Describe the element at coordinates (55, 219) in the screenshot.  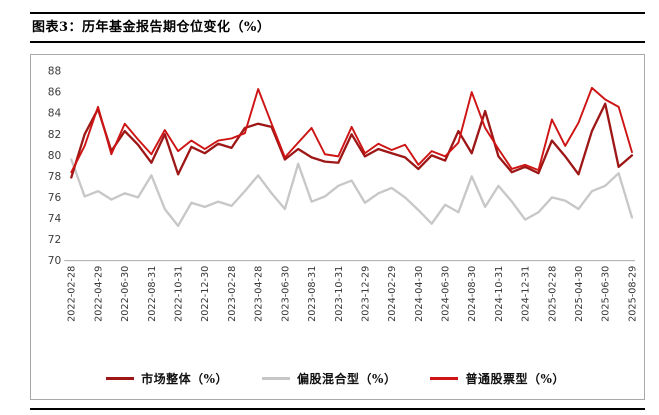
I see `y-axis-tick-label: 74` at that location.